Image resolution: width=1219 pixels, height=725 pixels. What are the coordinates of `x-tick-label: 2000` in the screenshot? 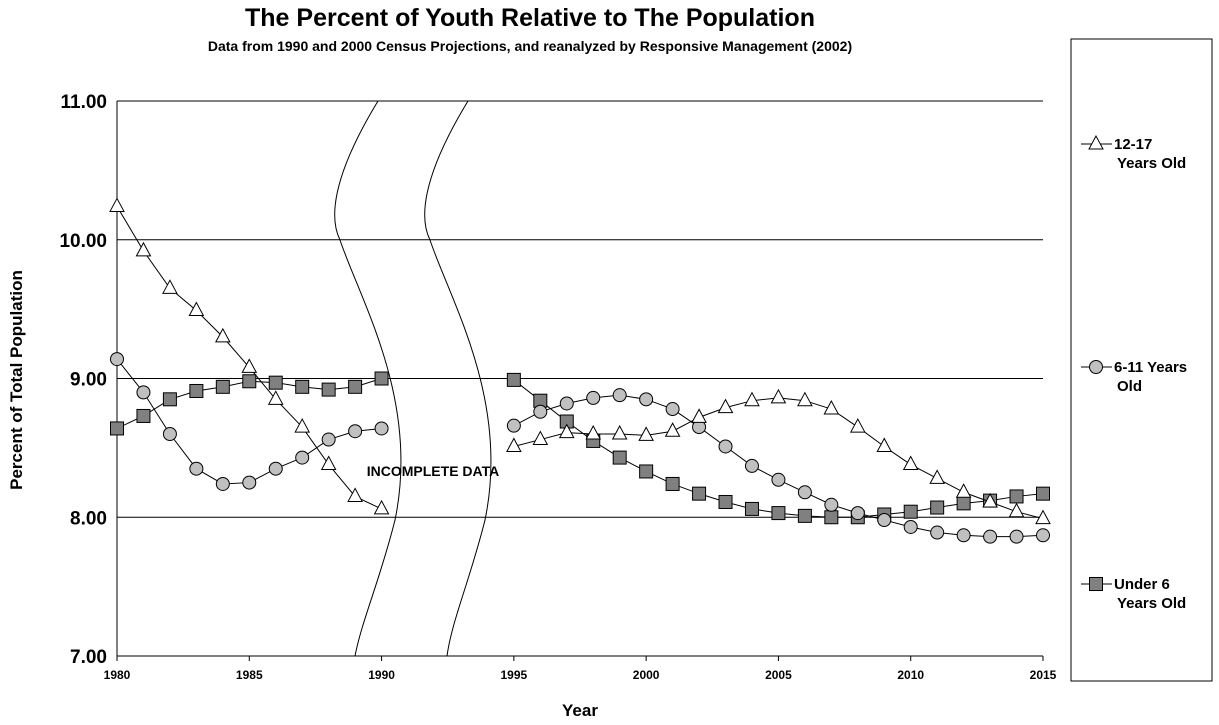 It's located at (646, 675).